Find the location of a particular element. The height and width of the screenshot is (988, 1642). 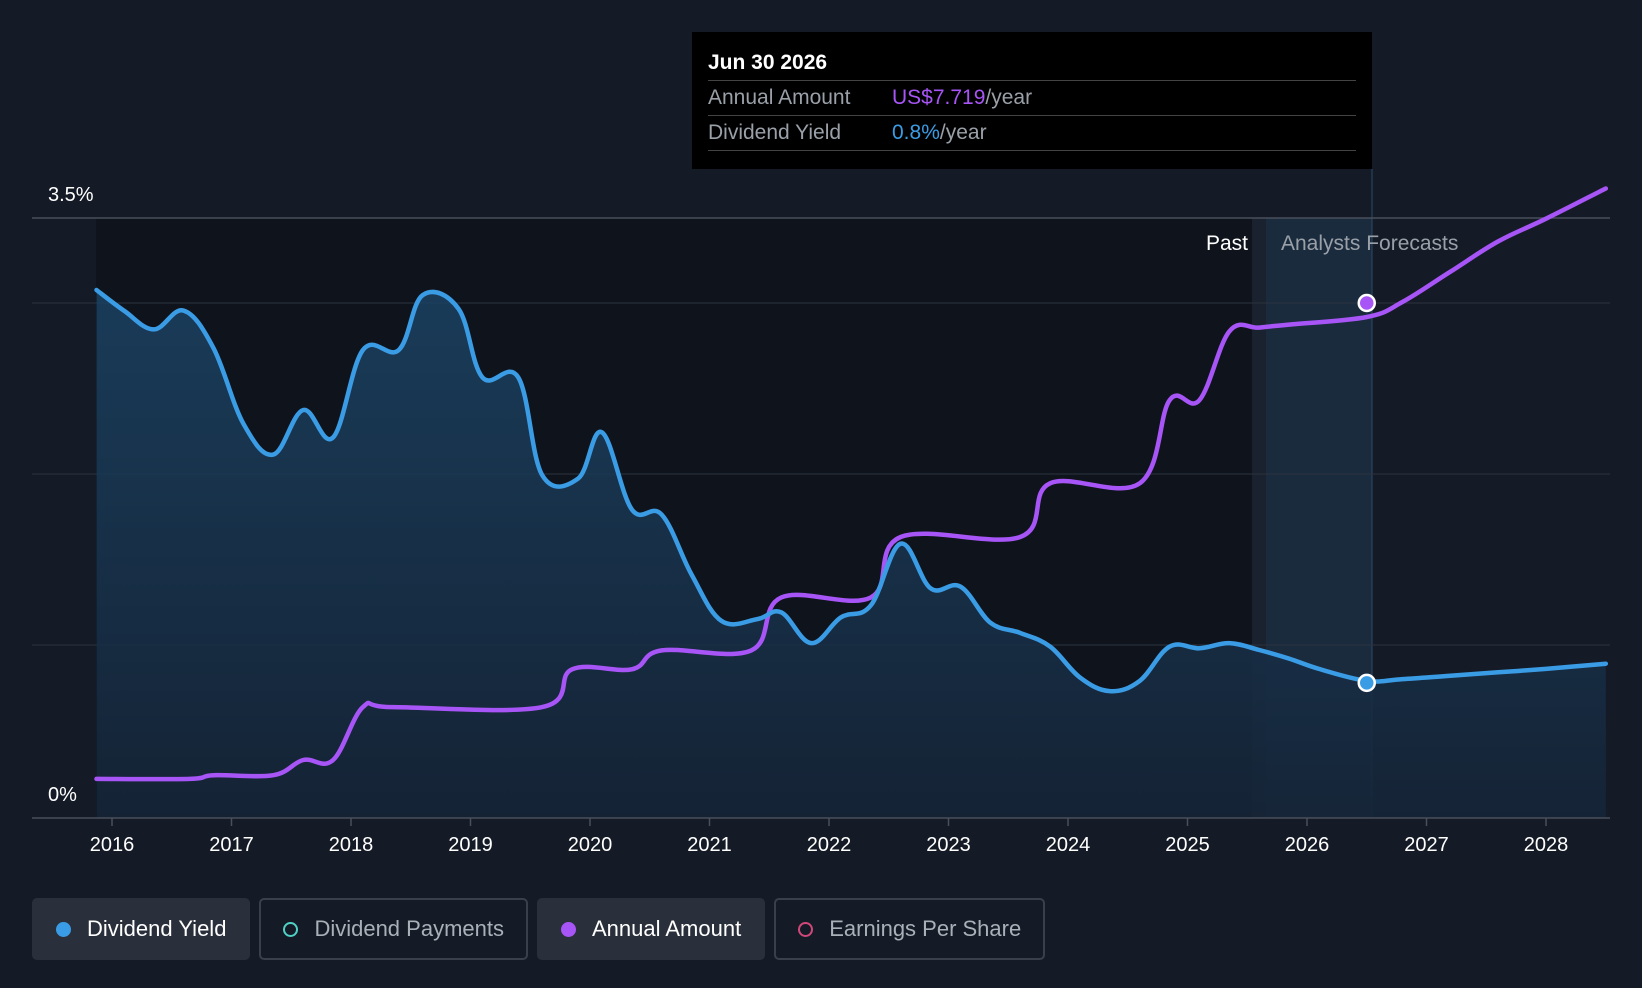

legend-dividend-yield: Dividend Yield is located at coordinates (141, 929).